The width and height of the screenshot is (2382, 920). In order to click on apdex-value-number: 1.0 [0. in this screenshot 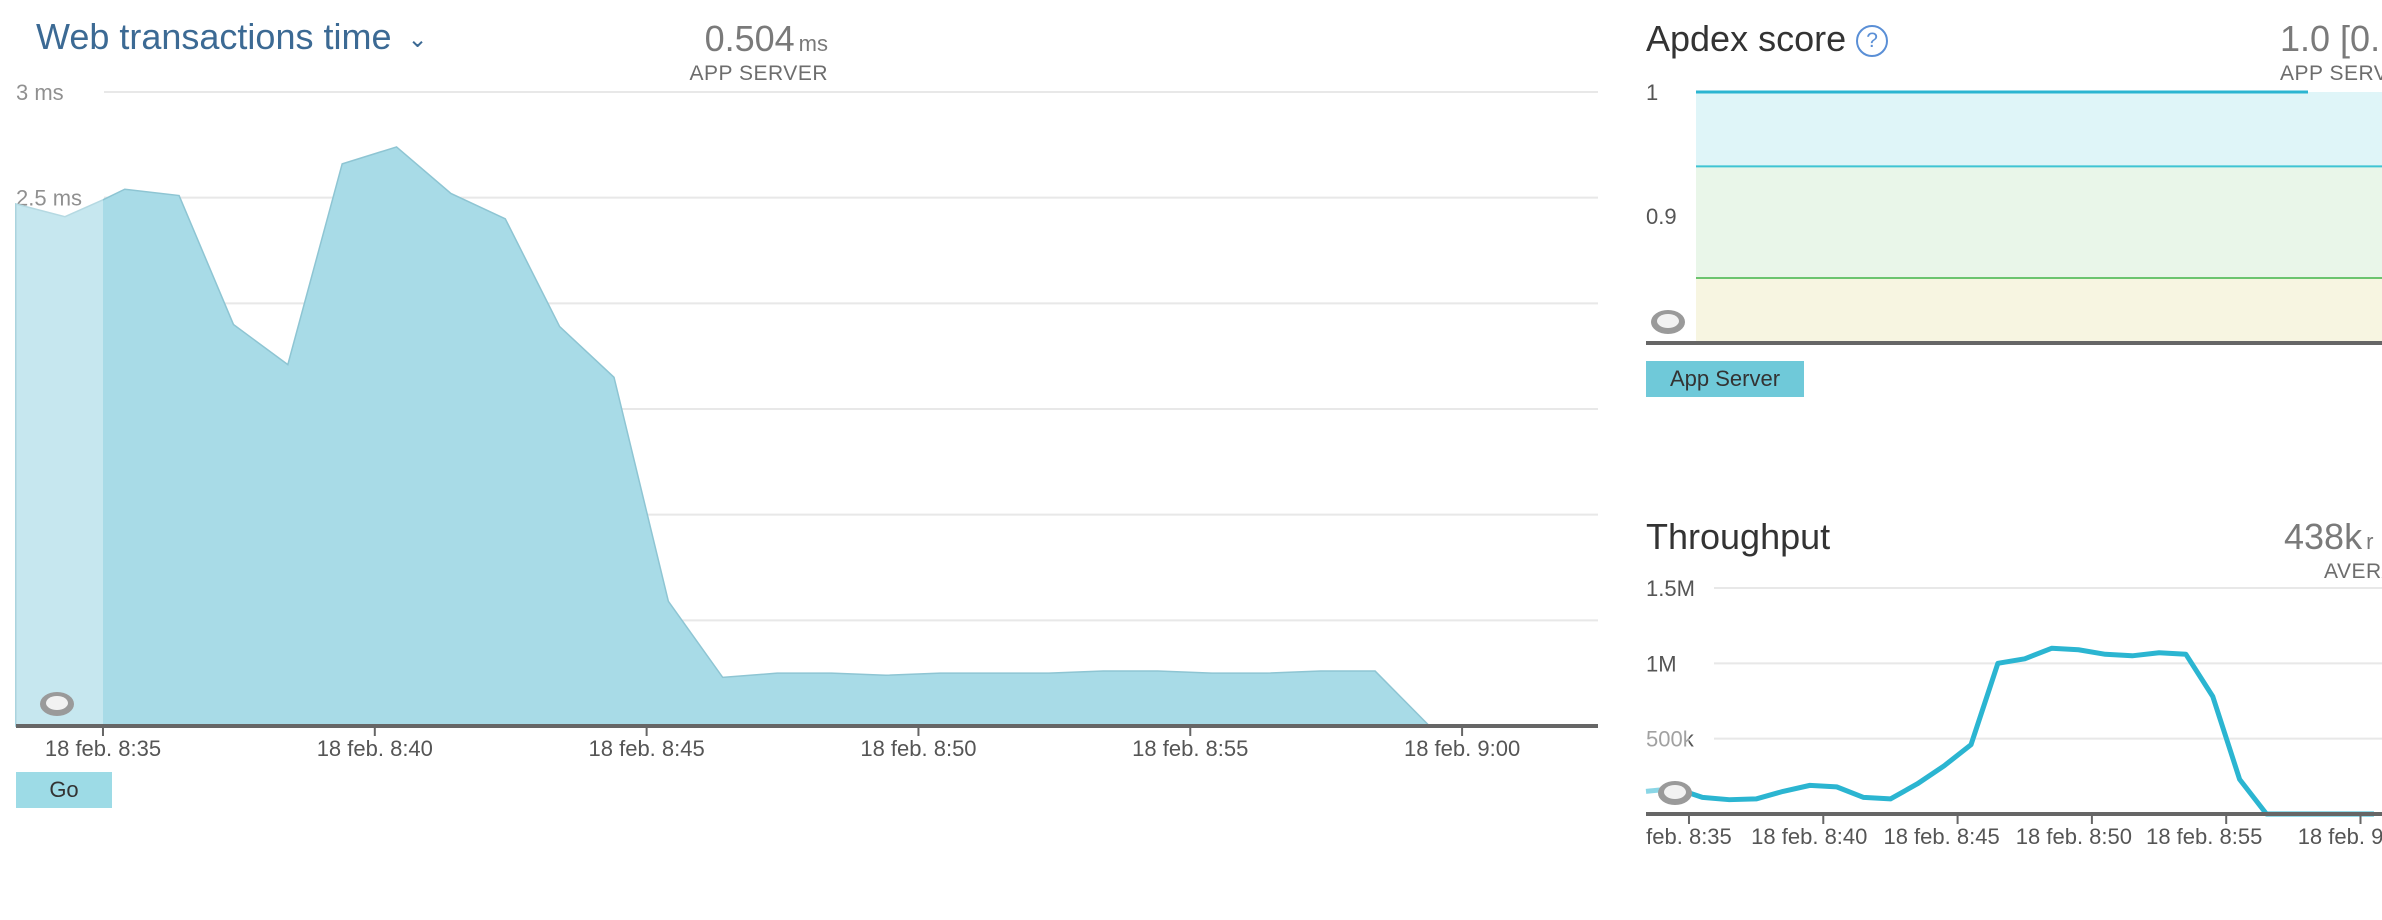, I will do `click(2330, 38)`.